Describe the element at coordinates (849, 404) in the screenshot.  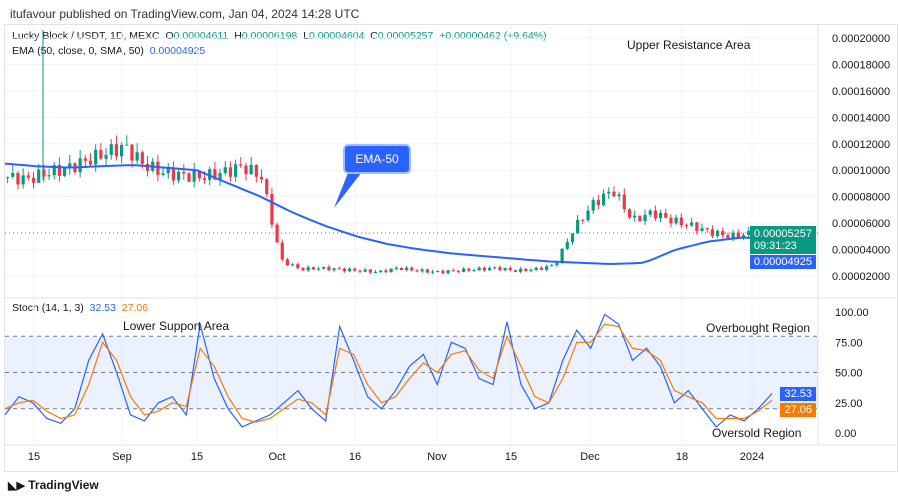
I see `stoch-axis-label: 25.00` at that location.